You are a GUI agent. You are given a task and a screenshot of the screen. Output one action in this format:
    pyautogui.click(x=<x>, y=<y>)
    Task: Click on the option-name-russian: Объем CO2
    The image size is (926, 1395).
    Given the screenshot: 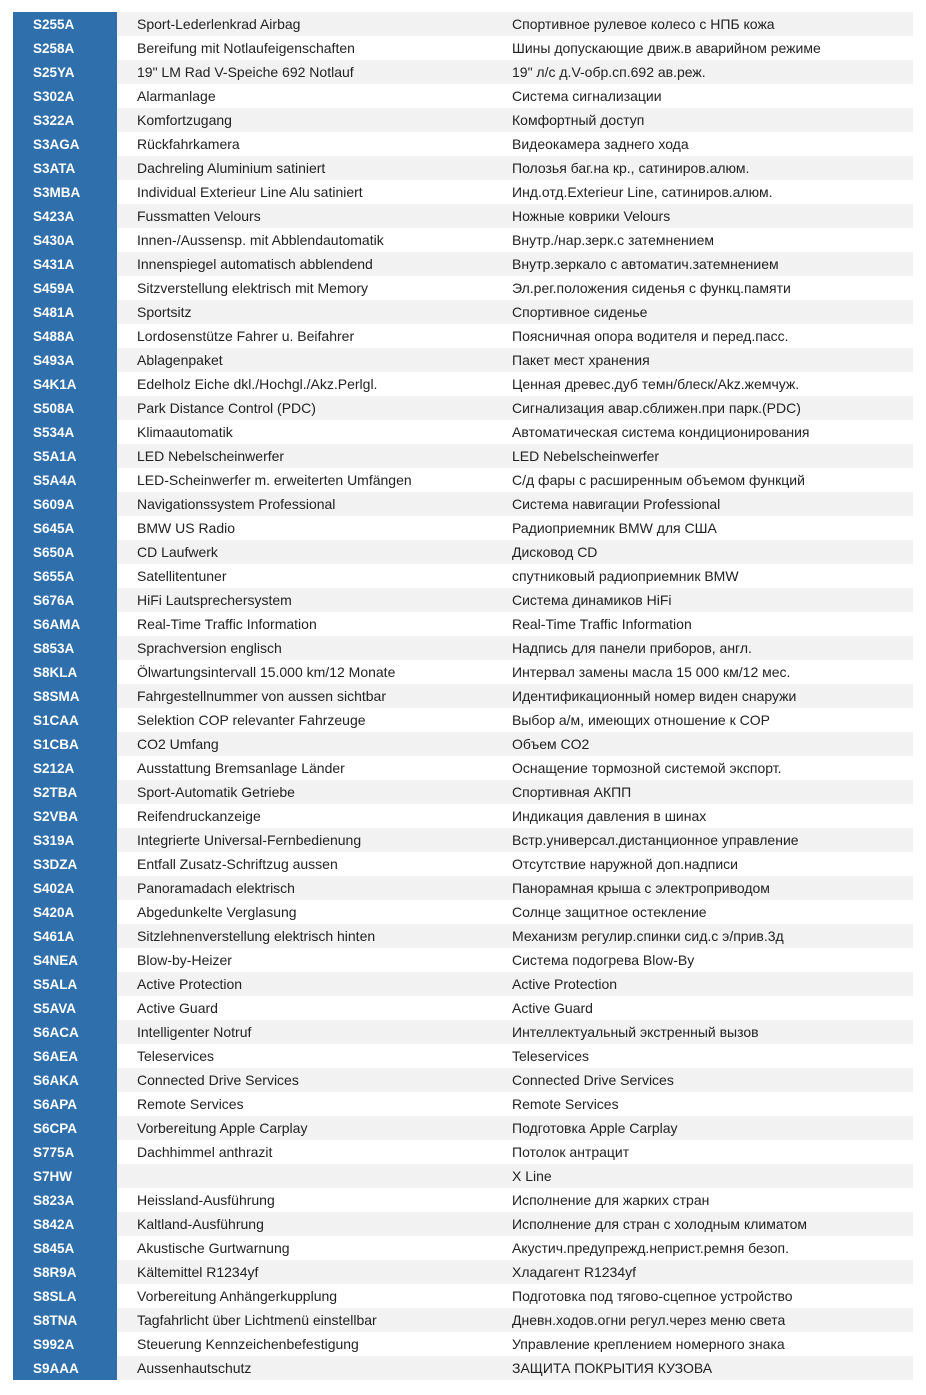 What is the action you would take?
    pyautogui.click(x=702, y=744)
    